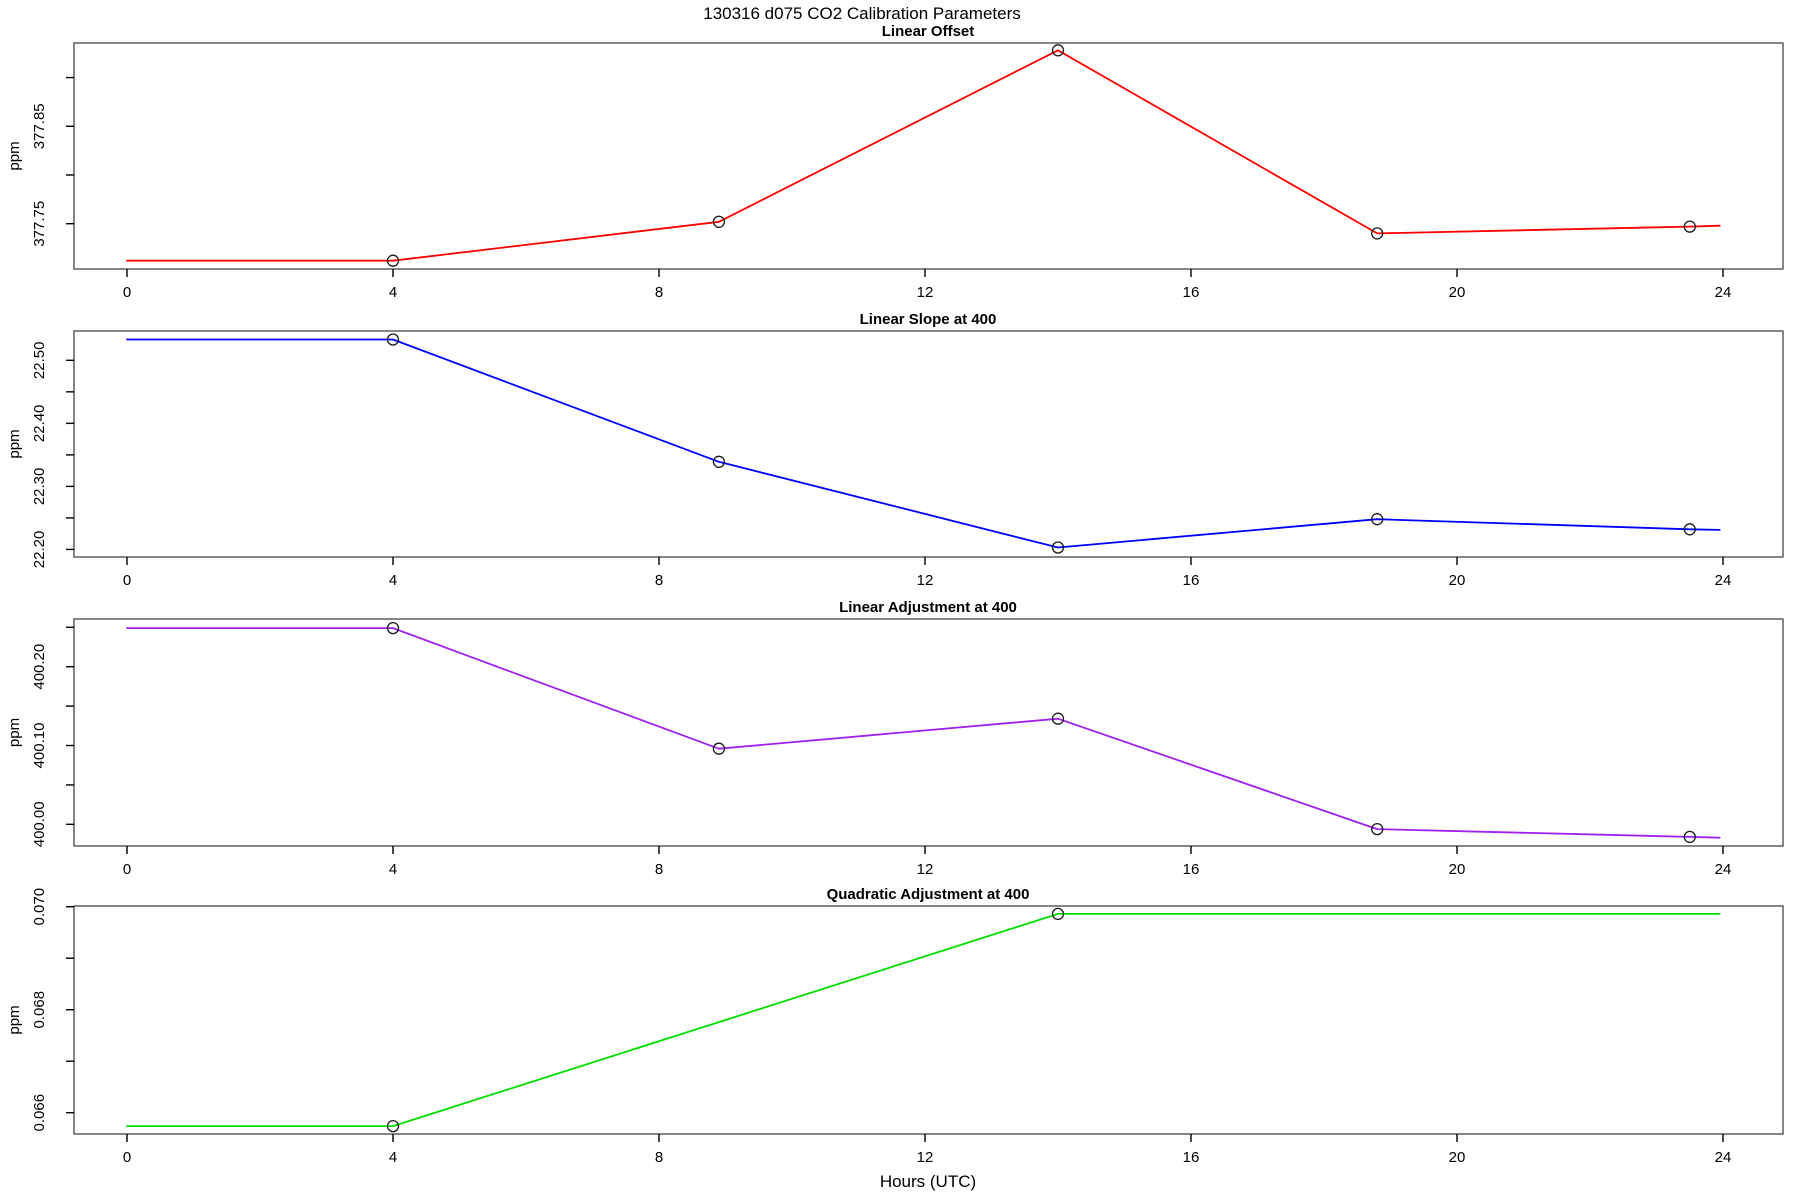 This screenshot has width=1800, height=1200. What do you see at coordinates (928, 894) in the screenshot?
I see `panel-title: Quadratic Adjustment at 400` at bounding box center [928, 894].